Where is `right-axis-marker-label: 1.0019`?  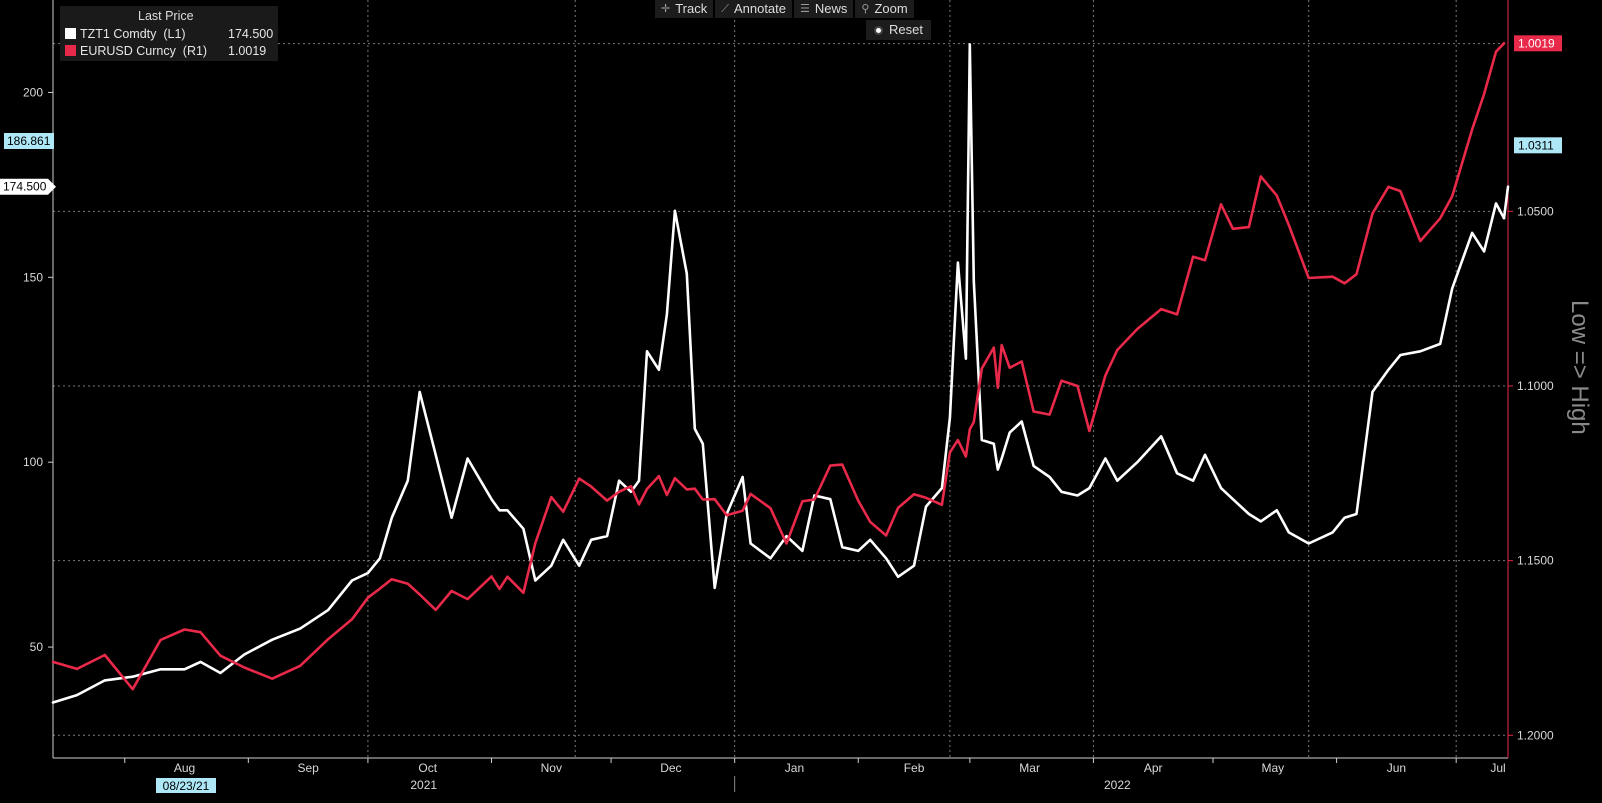
right-axis-marker-label: 1.0019 is located at coordinates (1536, 43).